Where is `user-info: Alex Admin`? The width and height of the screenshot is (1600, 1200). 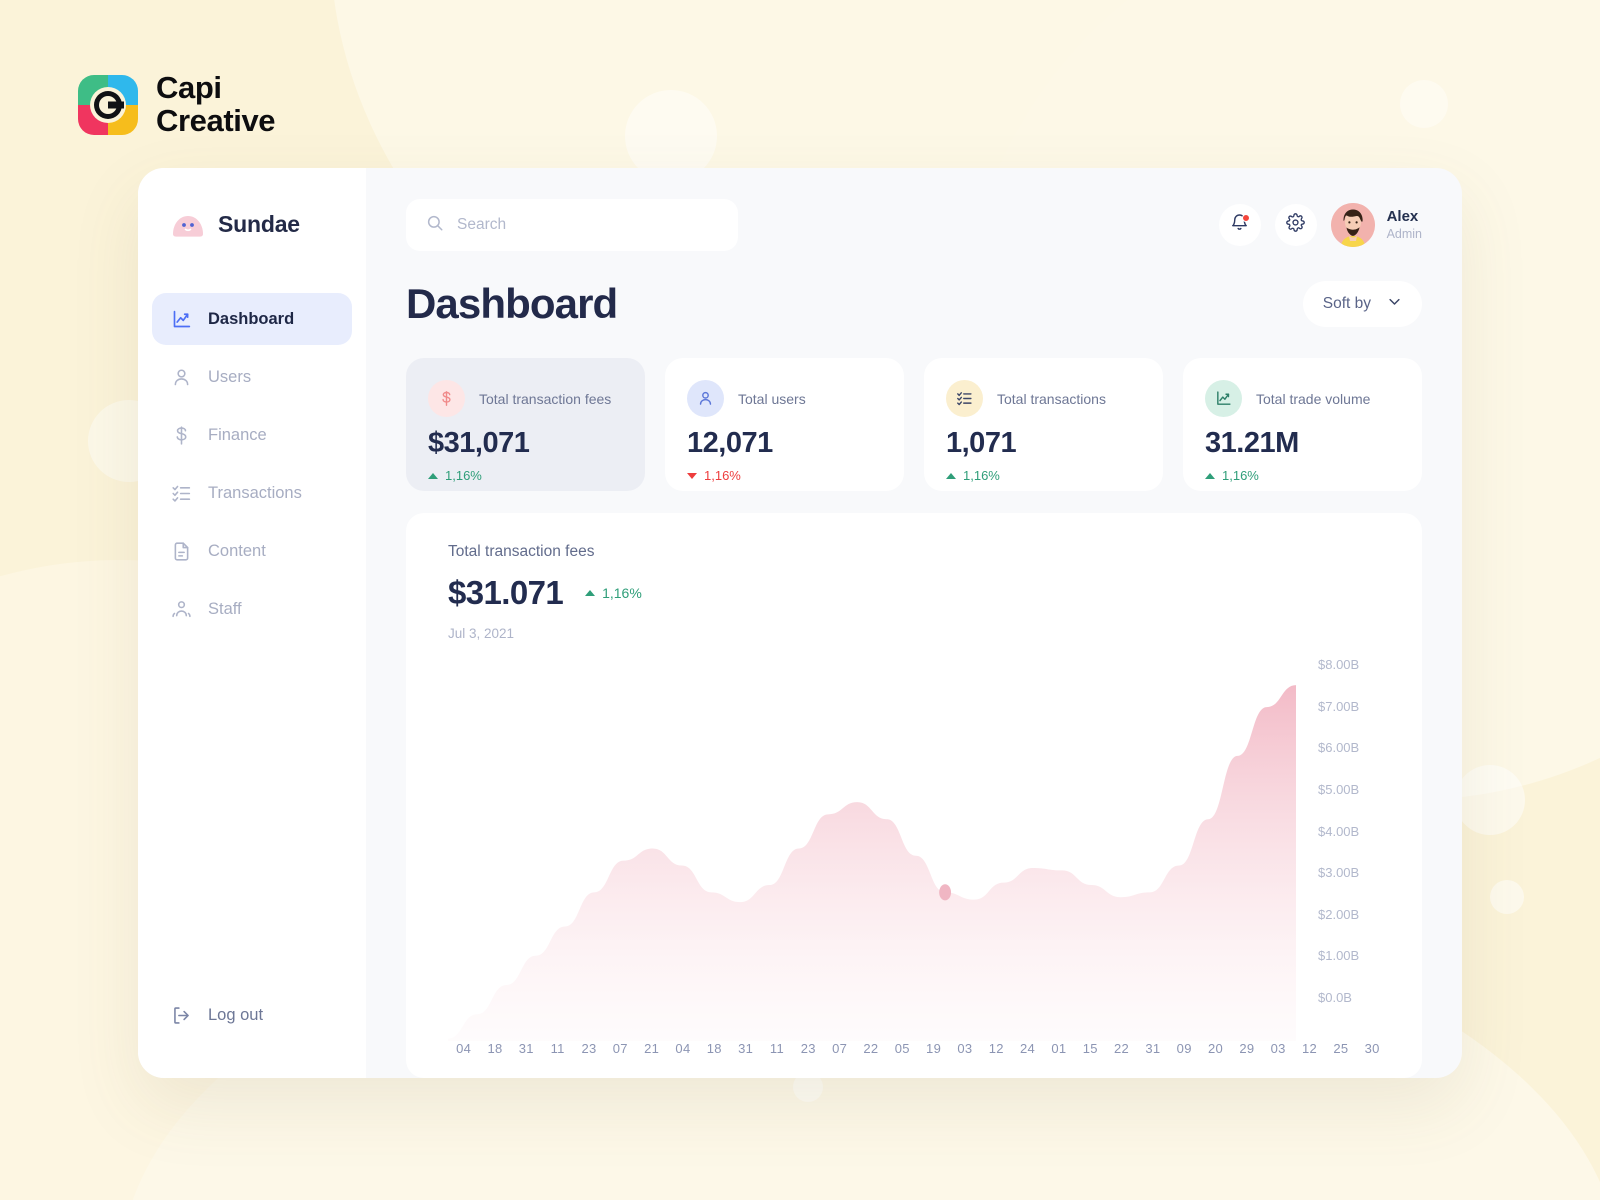 user-info: Alex Admin is located at coordinates (1404, 225).